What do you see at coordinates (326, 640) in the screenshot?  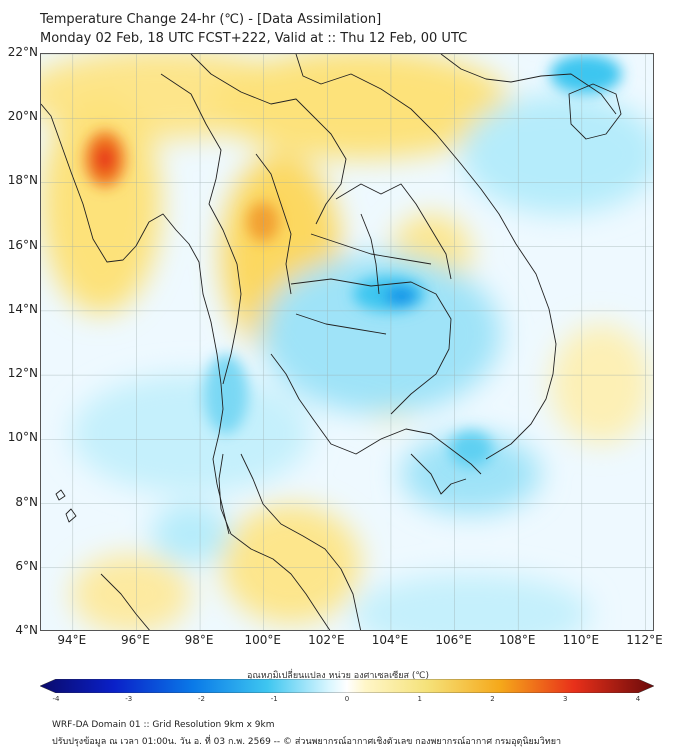 I see `lon-label: 102°E` at bounding box center [326, 640].